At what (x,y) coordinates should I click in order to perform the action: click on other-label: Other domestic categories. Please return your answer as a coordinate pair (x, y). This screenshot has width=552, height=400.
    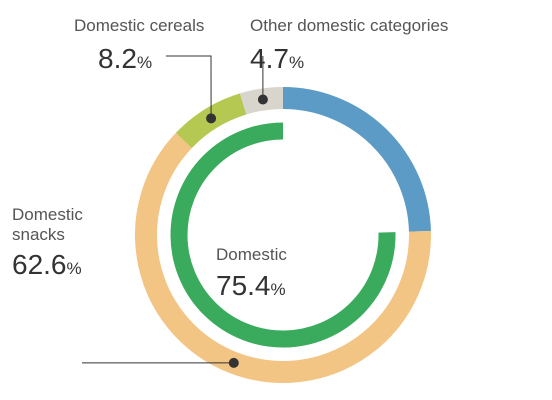
    Looking at the image, I should click on (349, 25).